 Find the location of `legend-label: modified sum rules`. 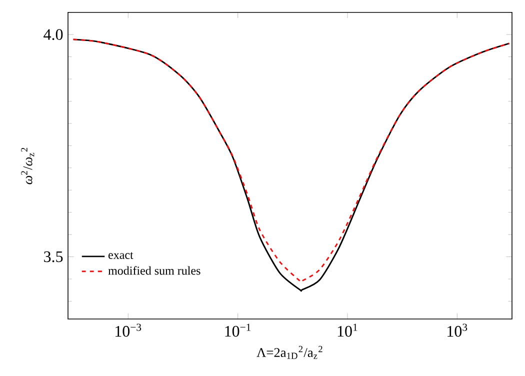

legend-label: modified sum rules is located at coordinates (154, 270).